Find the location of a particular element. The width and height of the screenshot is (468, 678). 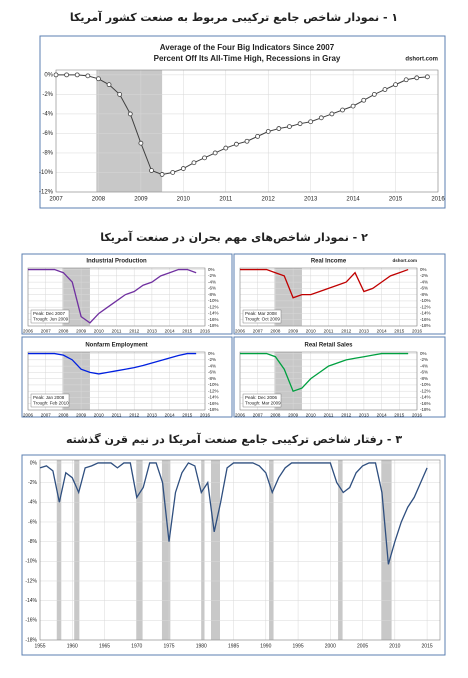

x-tick-label: 1995 is located at coordinates (298, 646).